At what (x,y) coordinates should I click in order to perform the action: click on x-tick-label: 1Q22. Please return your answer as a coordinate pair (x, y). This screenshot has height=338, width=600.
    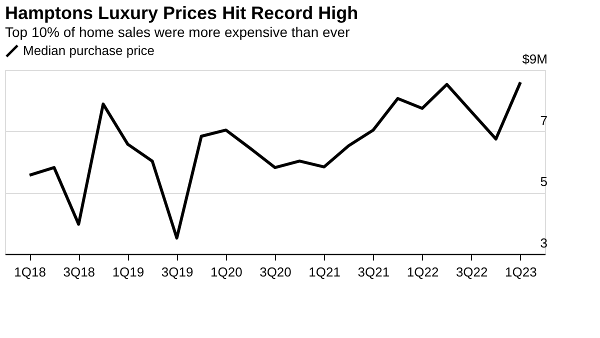
    Looking at the image, I should click on (422, 272).